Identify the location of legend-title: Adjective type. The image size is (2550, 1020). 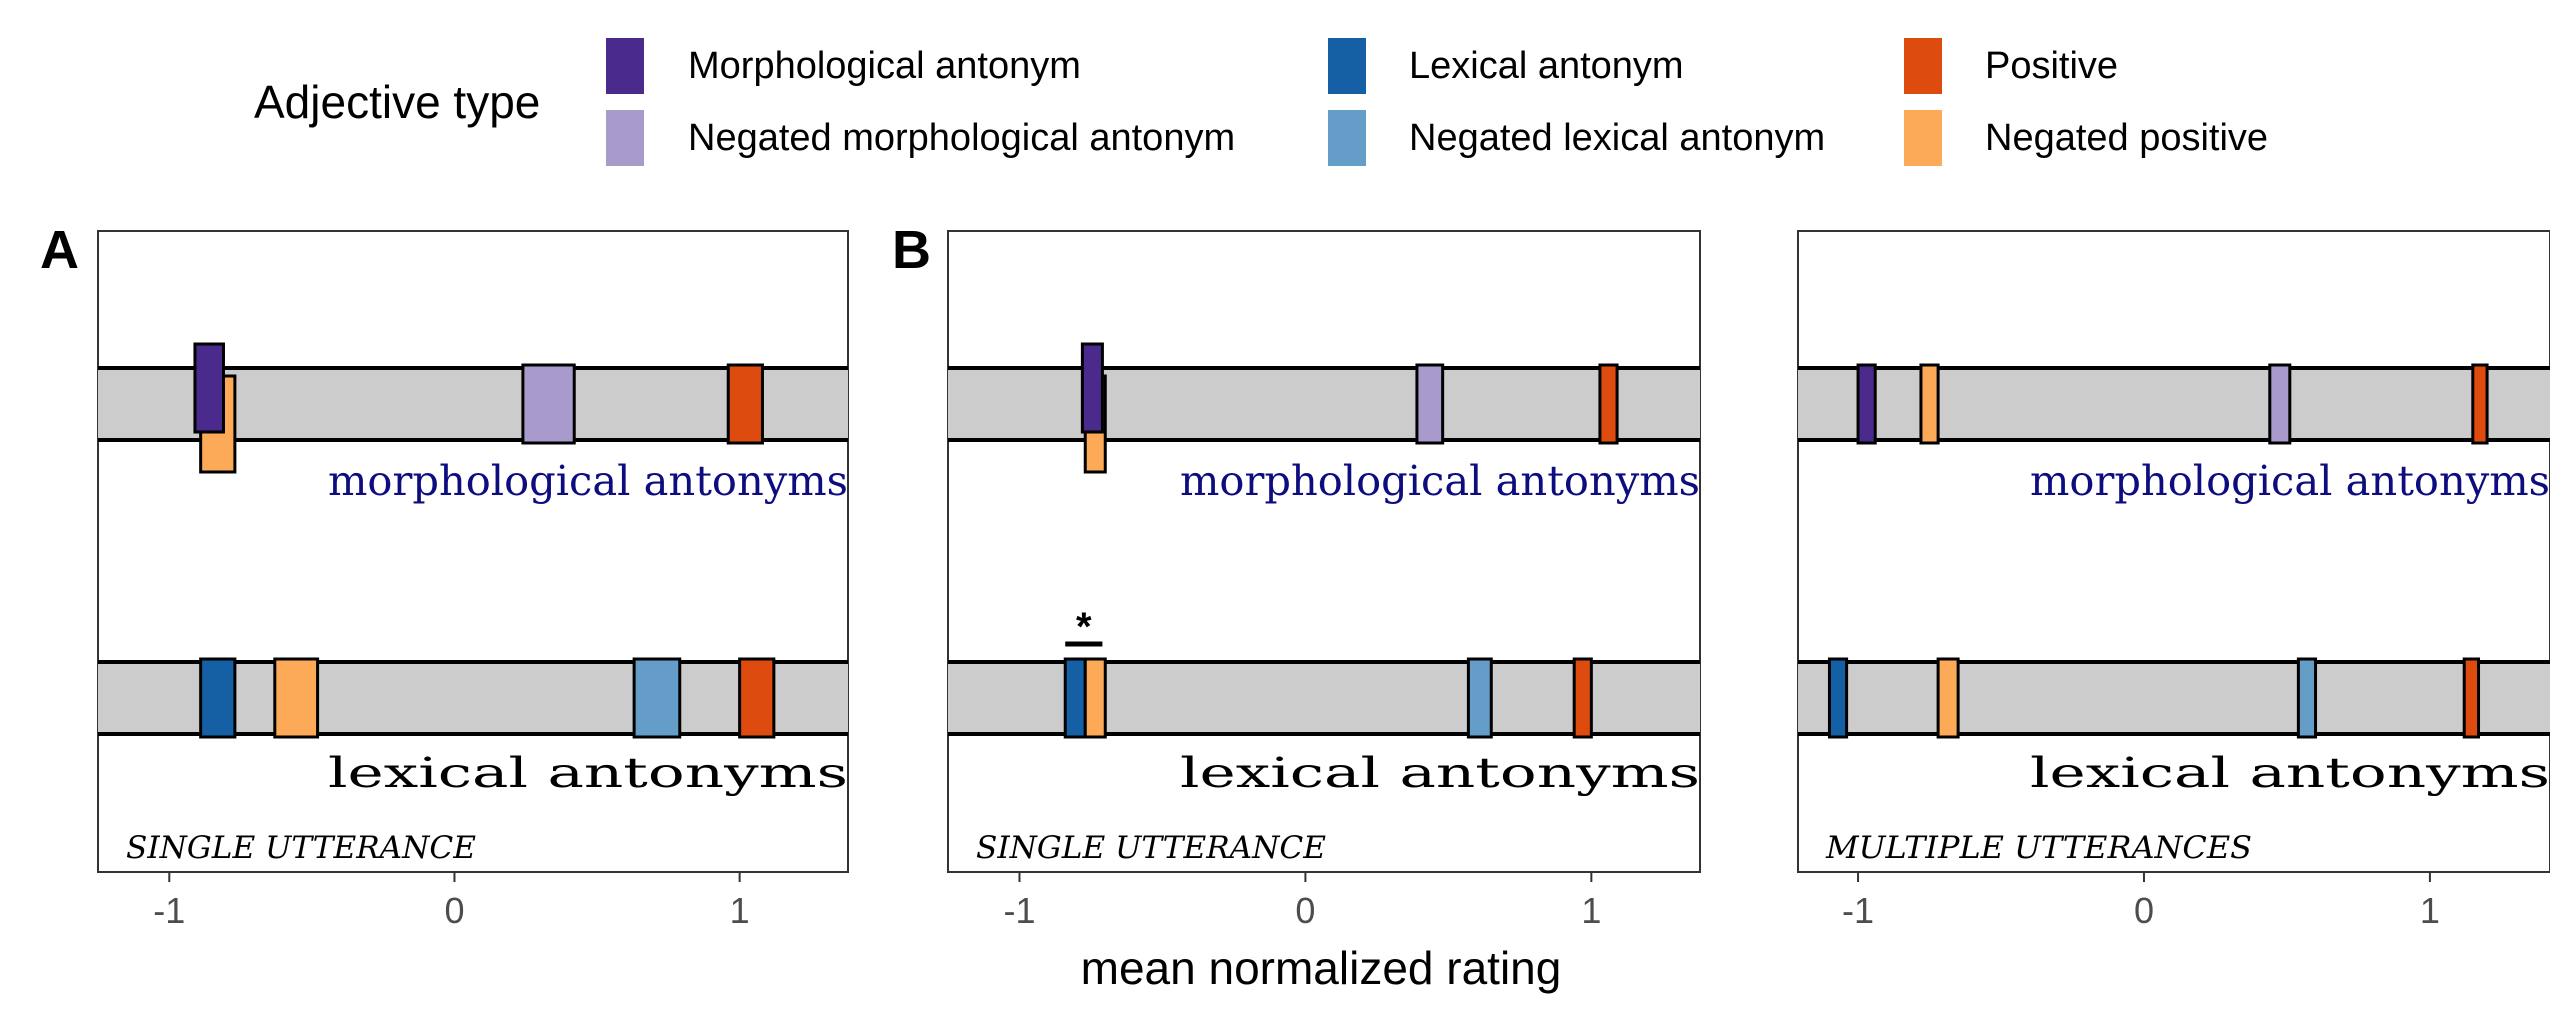
(397, 102).